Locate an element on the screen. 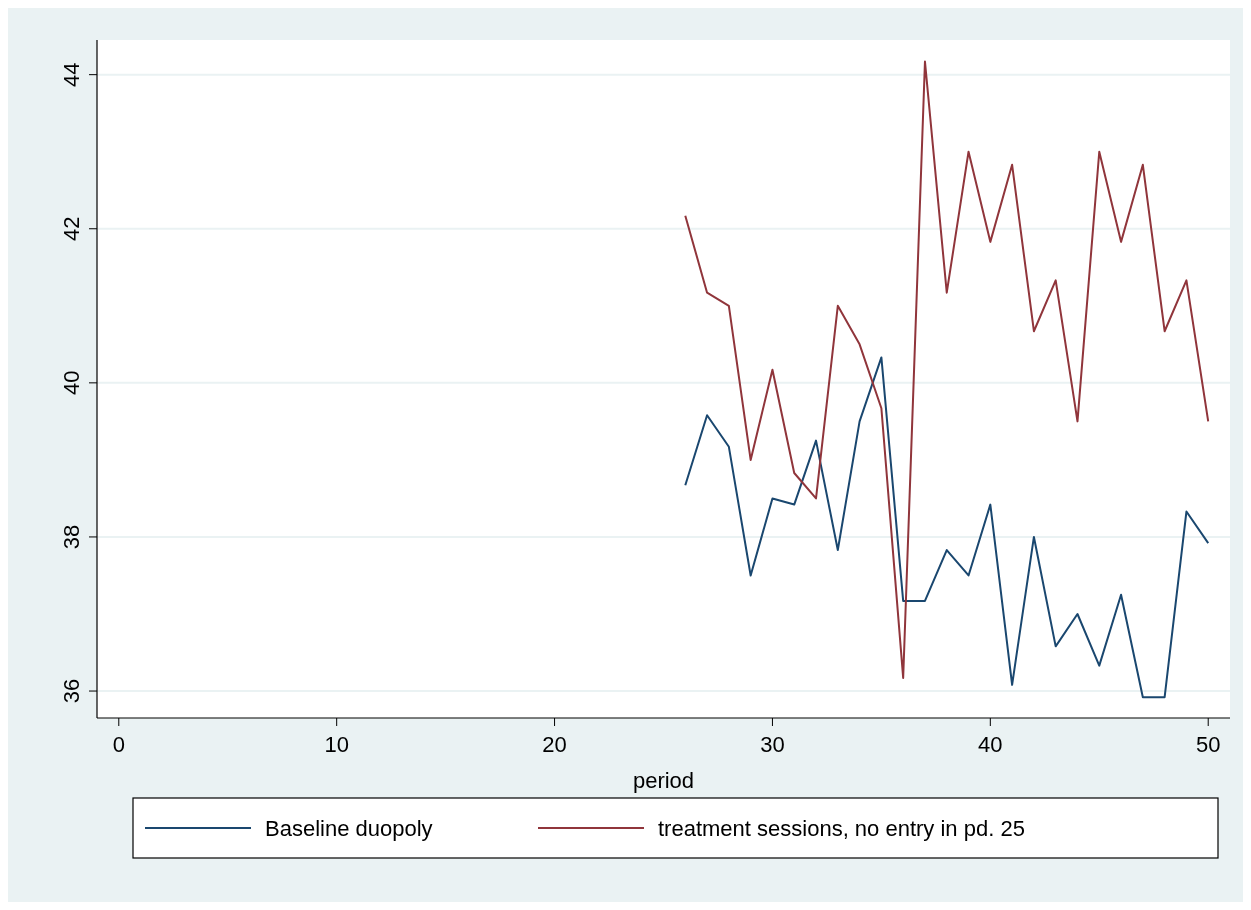 Image resolution: width=1251 pixels, height=910 pixels. x-tick-label: 50 is located at coordinates (1208, 744).